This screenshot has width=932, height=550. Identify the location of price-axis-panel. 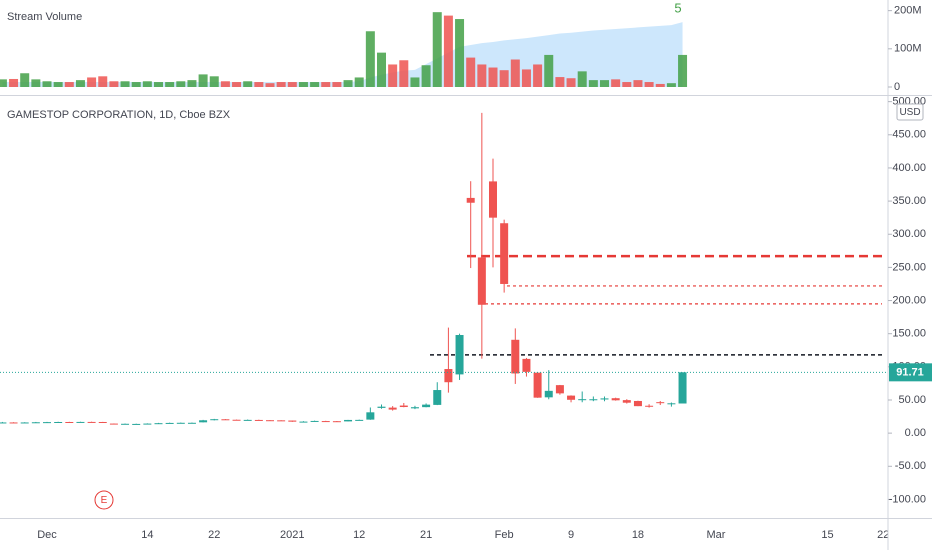
(910, 275).